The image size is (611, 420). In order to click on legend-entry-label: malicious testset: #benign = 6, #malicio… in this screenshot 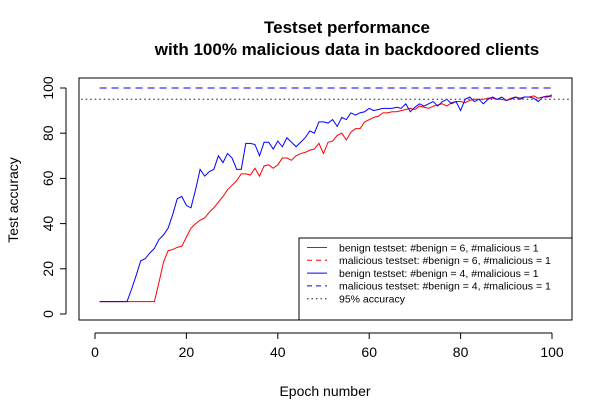, I will do `click(445, 261)`.